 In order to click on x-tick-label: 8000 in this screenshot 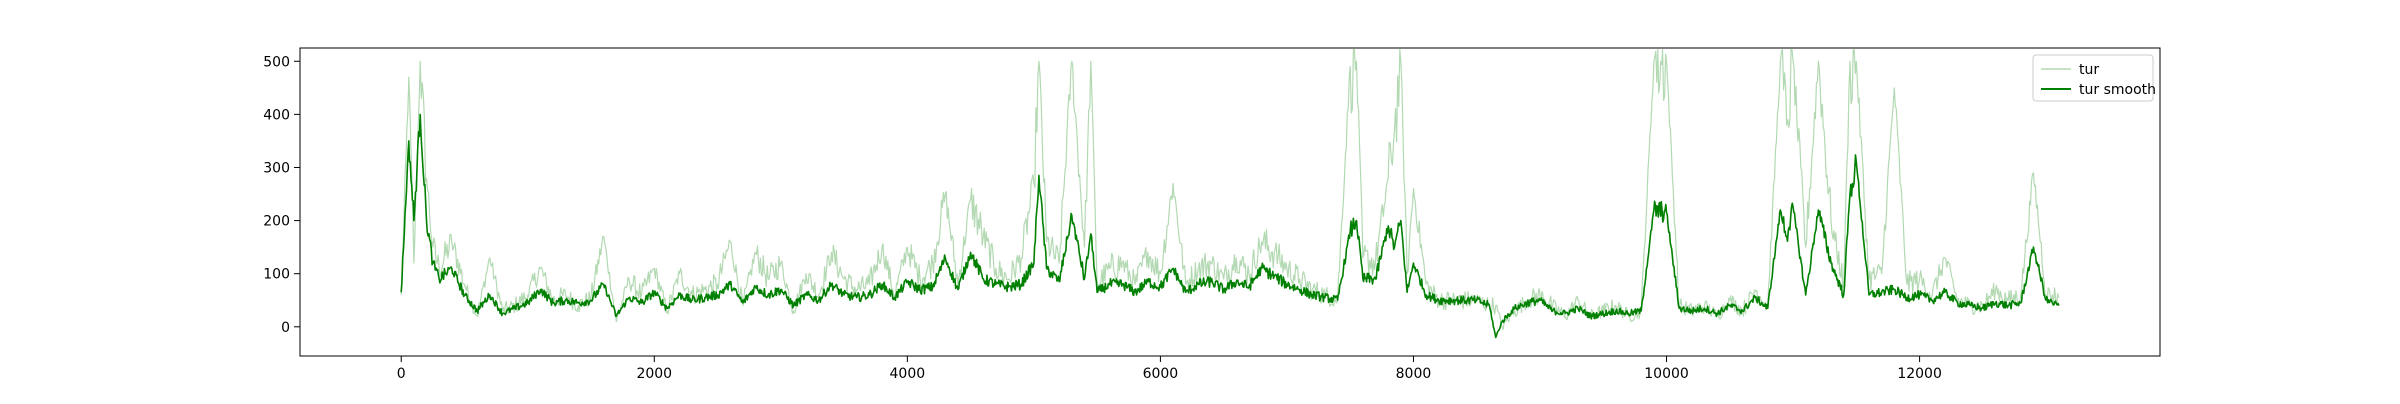, I will do `click(1414, 374)`.